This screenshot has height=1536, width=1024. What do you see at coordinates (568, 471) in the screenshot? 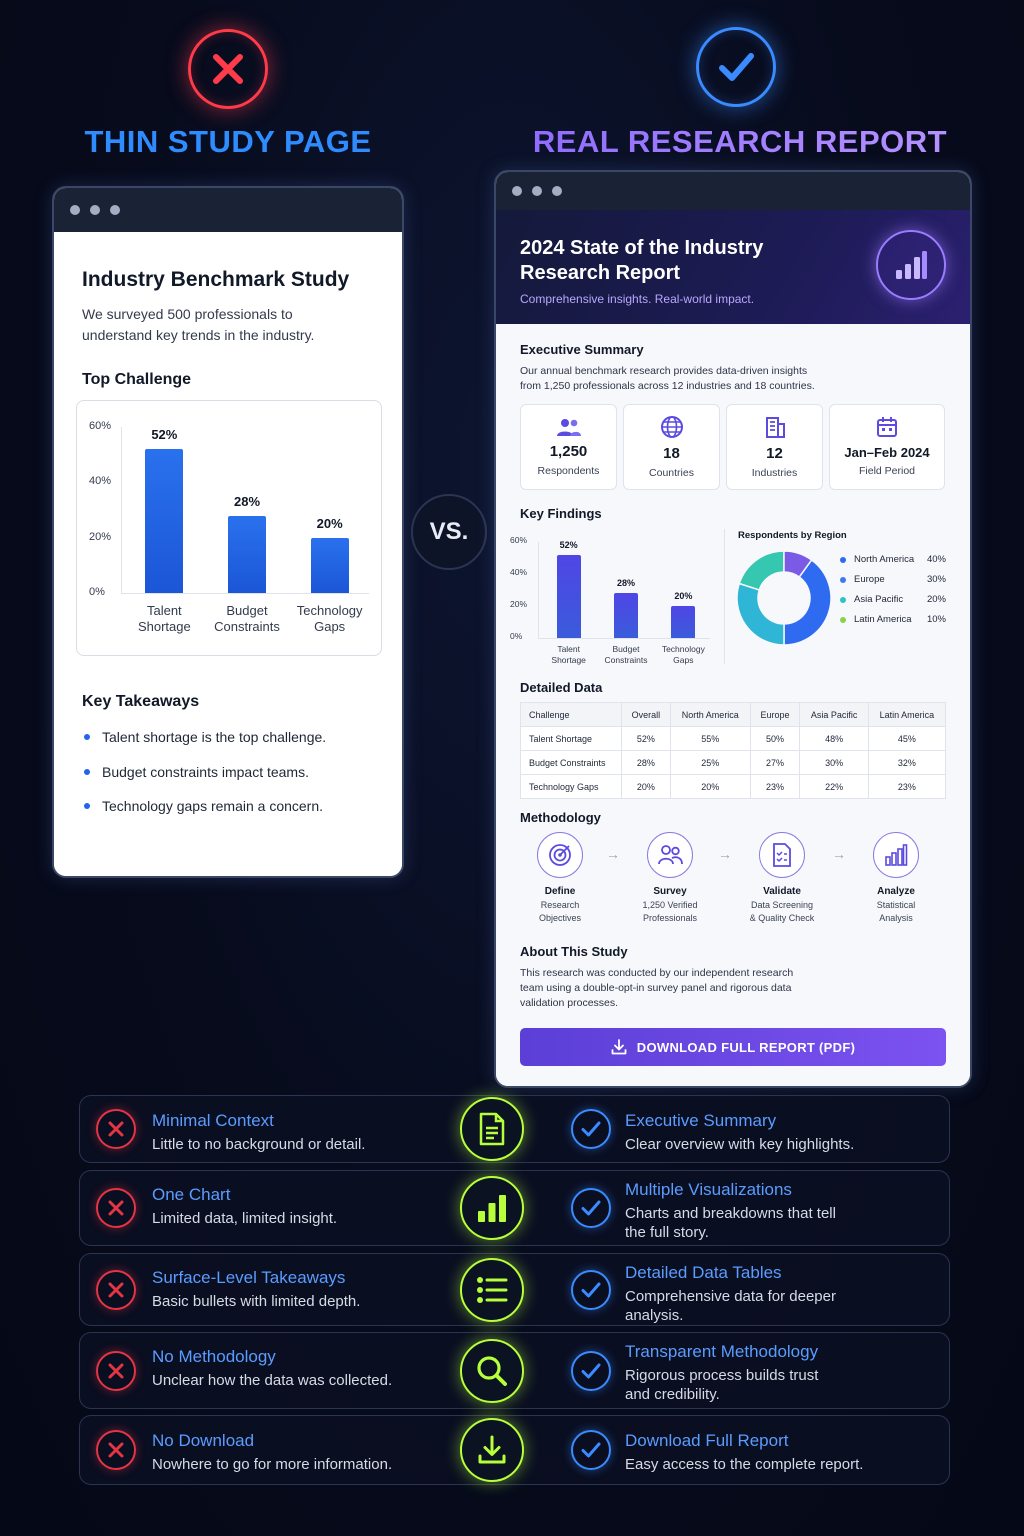
I see `stat-label: Respondents` at bounding box center [568, 471].